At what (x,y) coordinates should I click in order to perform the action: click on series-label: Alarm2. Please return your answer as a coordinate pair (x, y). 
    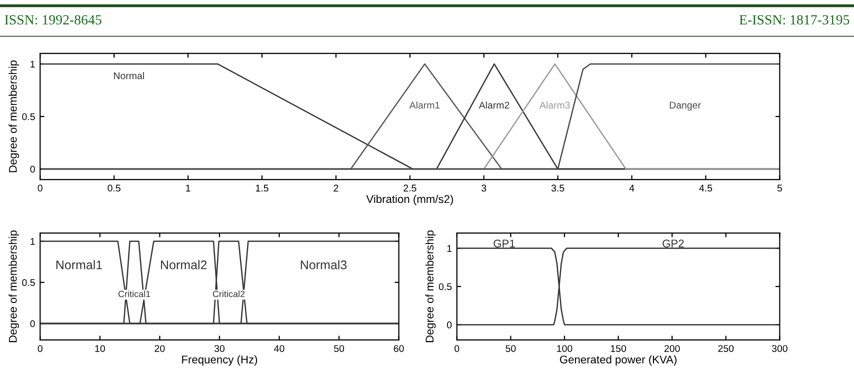
    Looking at the image, I should click on (494, 105).